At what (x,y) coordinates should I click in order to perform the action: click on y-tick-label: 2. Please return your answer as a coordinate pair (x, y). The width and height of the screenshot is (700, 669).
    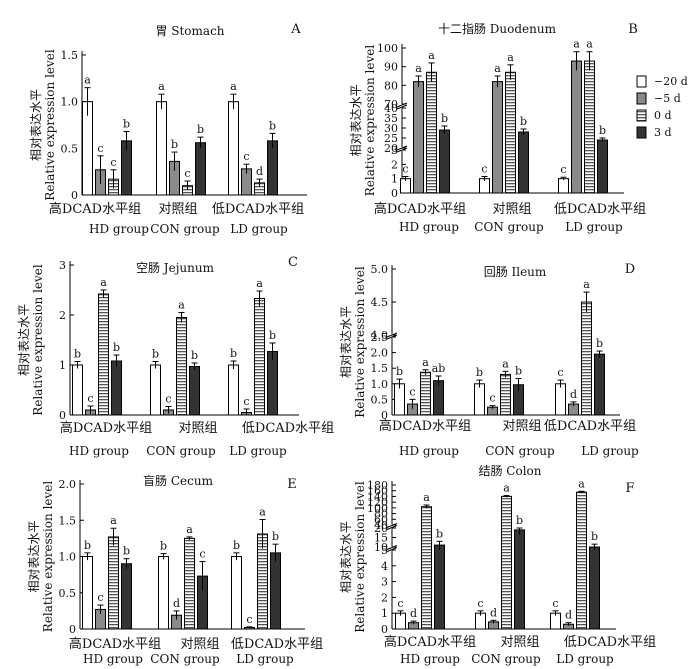
    Looking at the image, I should click on (62, 315).